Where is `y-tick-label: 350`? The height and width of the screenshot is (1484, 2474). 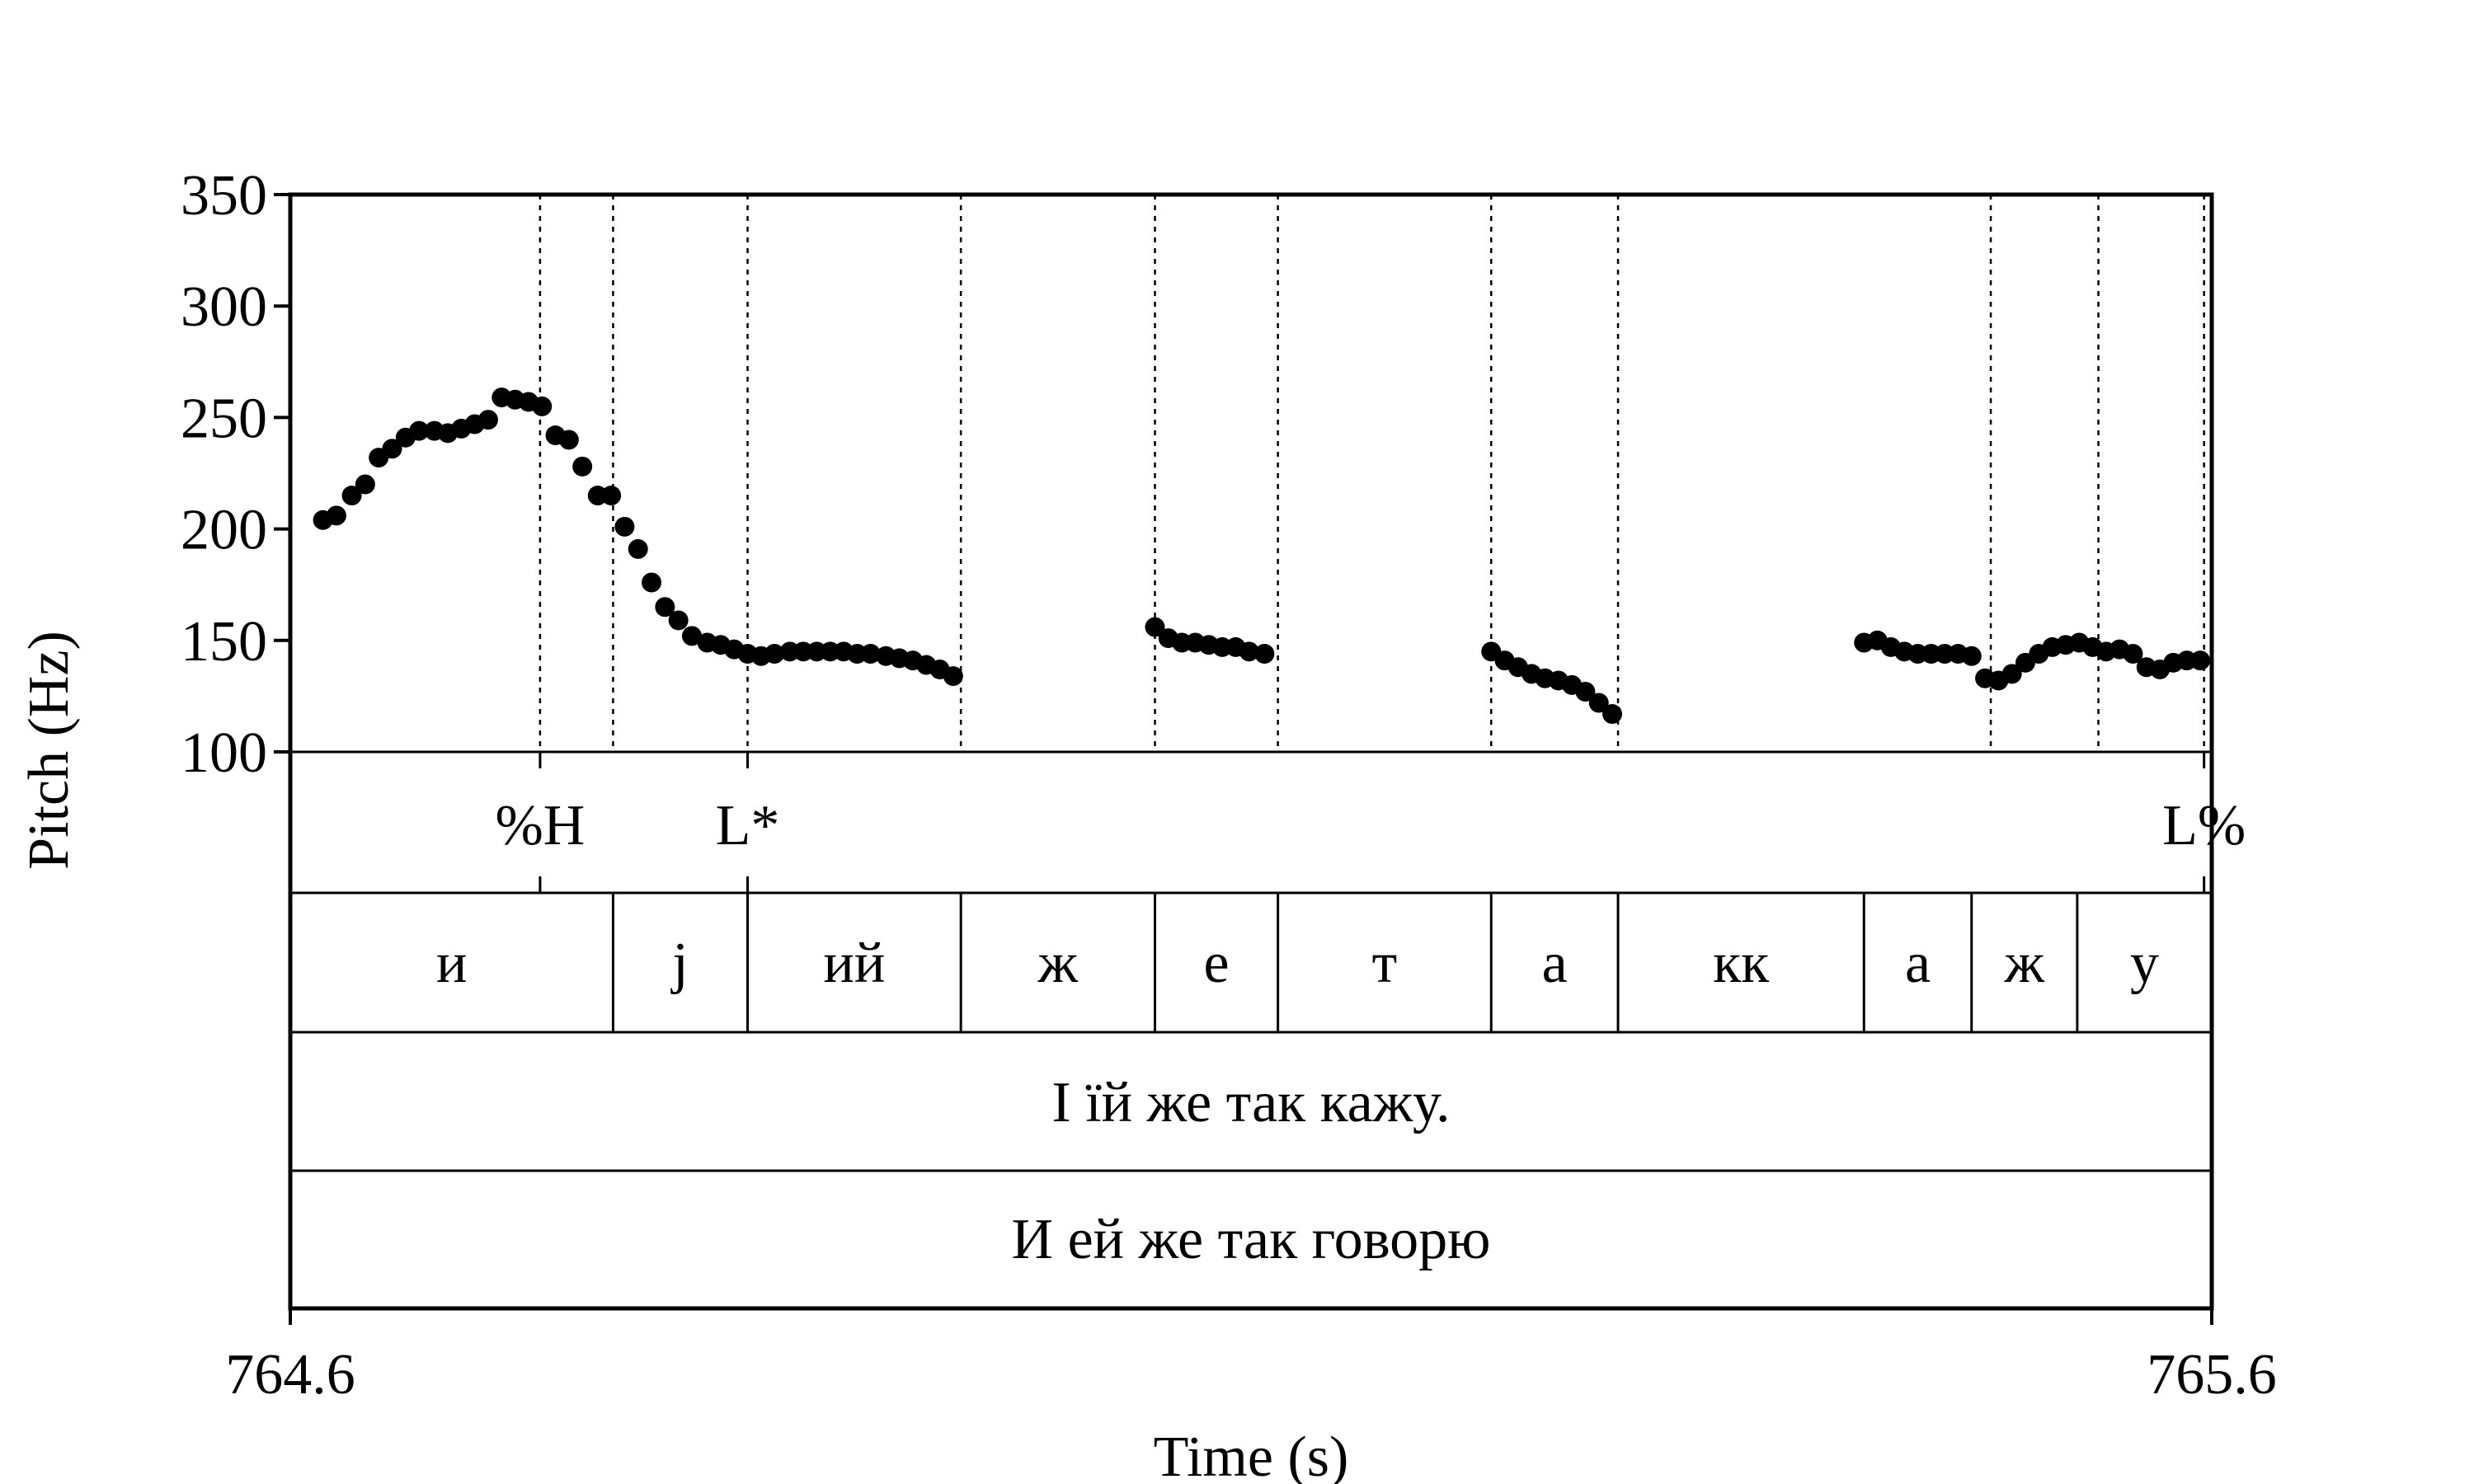 y-tick-label: 350 is located at coordinates (224, 196).